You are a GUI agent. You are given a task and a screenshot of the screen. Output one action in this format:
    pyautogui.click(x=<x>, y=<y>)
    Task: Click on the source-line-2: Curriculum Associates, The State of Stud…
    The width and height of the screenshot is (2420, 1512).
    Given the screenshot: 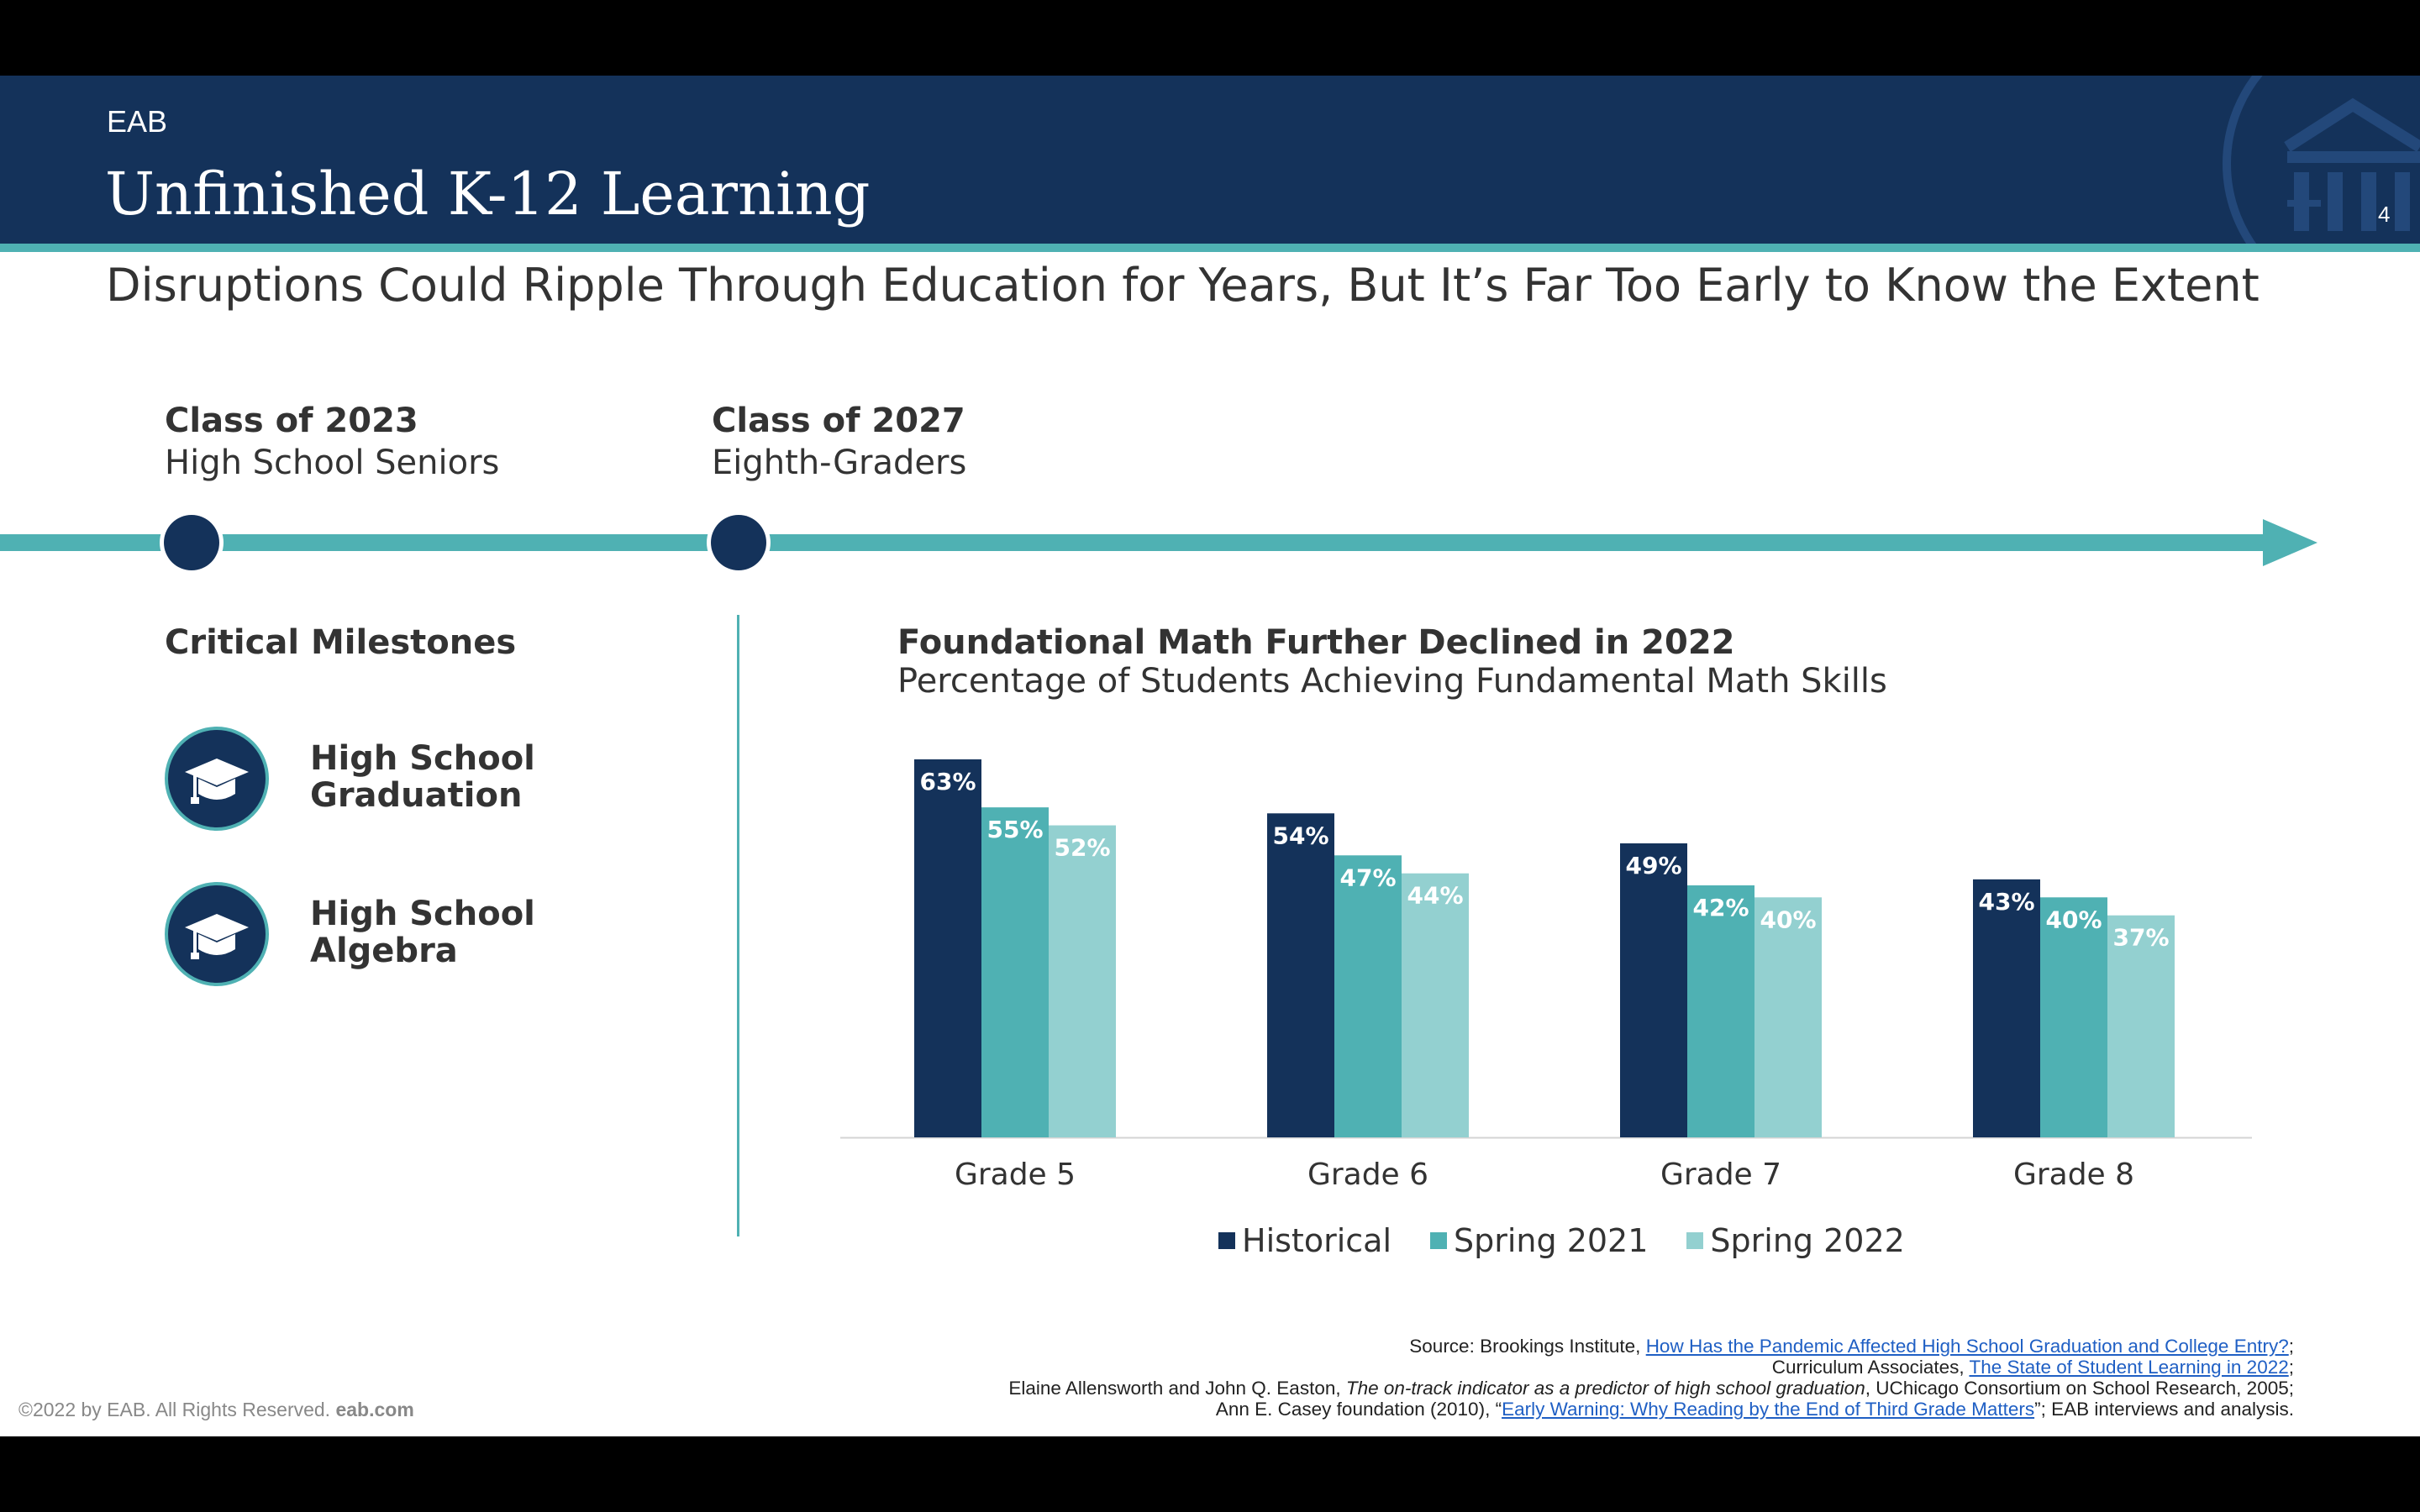 What is the action you would take?
    pyautogui.click(x=2033, y=1367)
    